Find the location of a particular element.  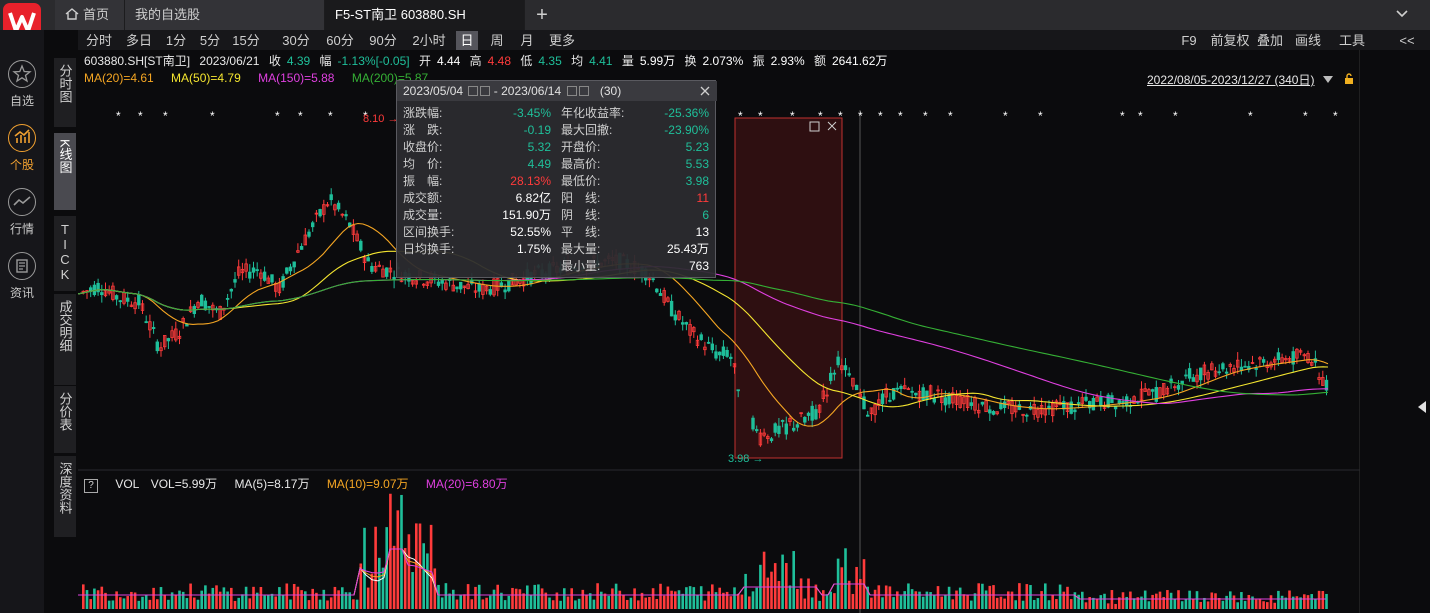

tab-fenshi: 分时图 is located at coordinates (65, 93).